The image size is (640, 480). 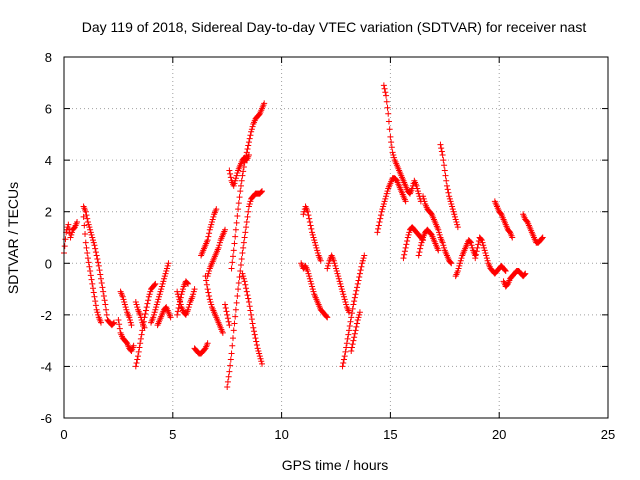 What do you see at coordinates (355, 331) in the screenshot?
I see `series-arc-a25` at bounding box center [355, 331].